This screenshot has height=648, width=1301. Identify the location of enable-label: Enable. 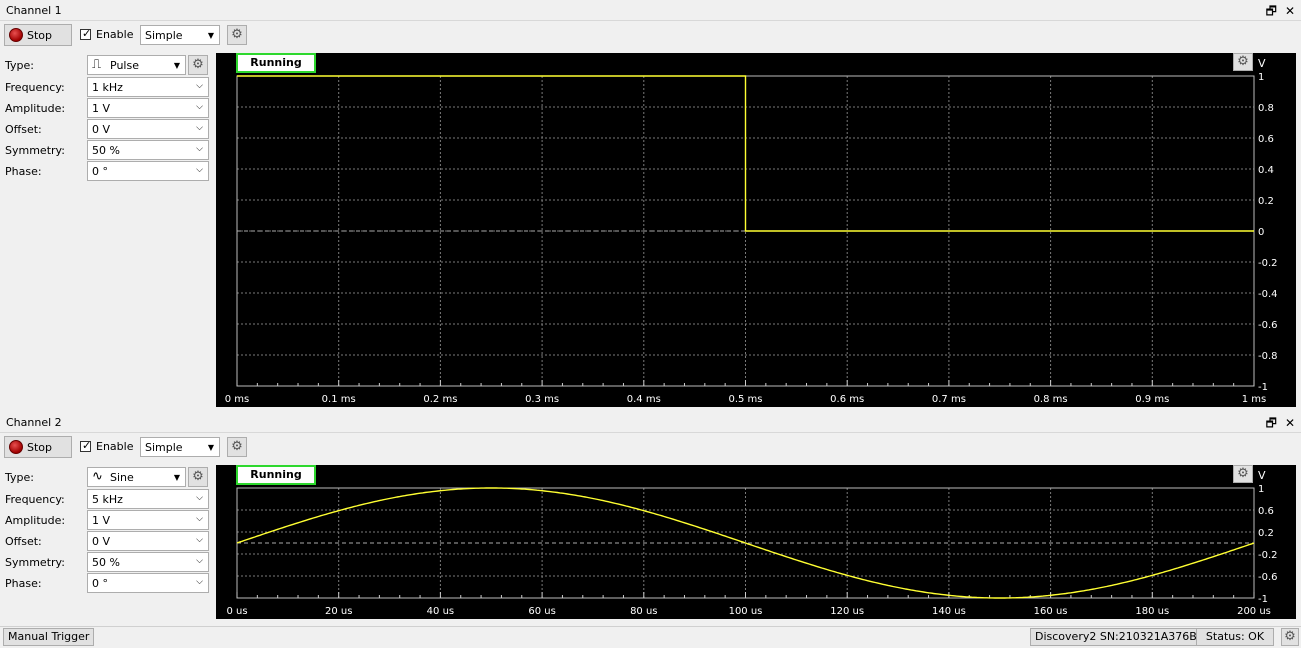
(115, 446).